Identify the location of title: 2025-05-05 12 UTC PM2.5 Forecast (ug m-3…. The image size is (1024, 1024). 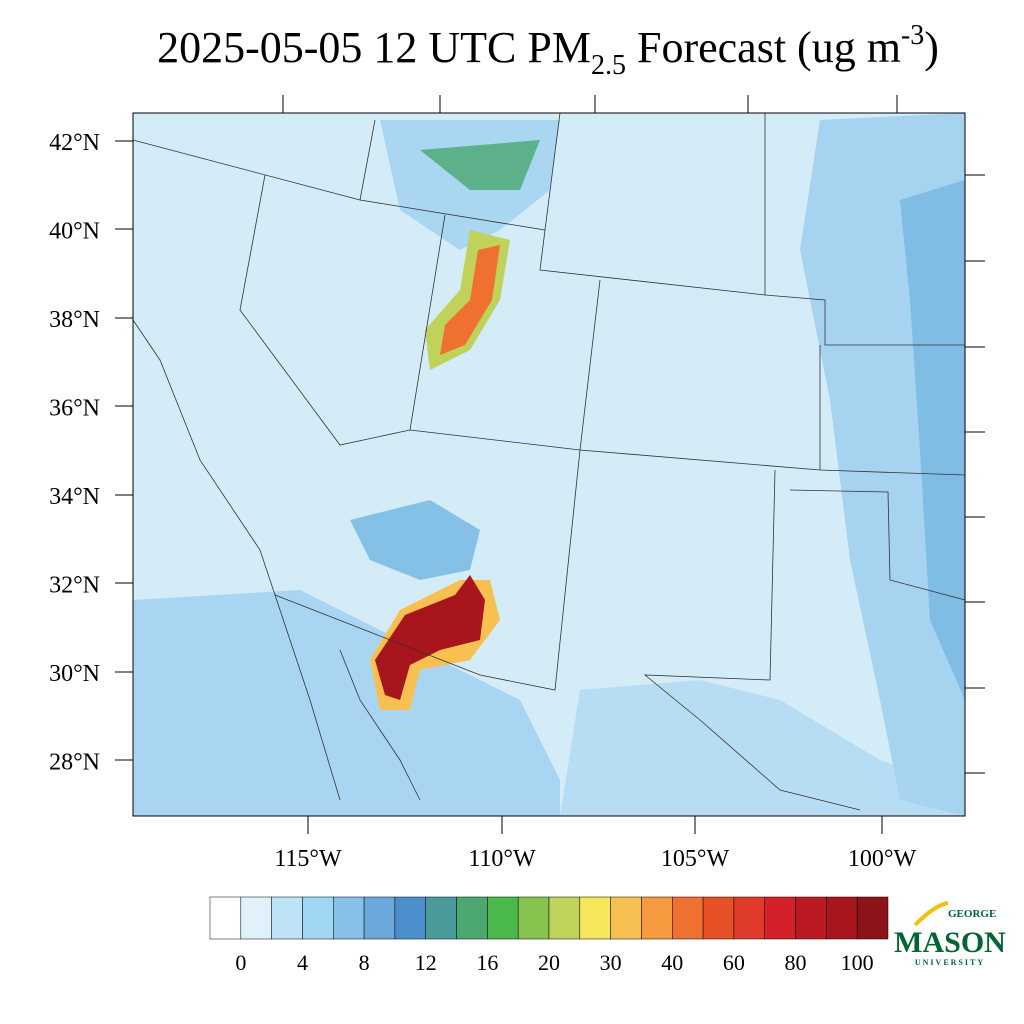
(548, 50).